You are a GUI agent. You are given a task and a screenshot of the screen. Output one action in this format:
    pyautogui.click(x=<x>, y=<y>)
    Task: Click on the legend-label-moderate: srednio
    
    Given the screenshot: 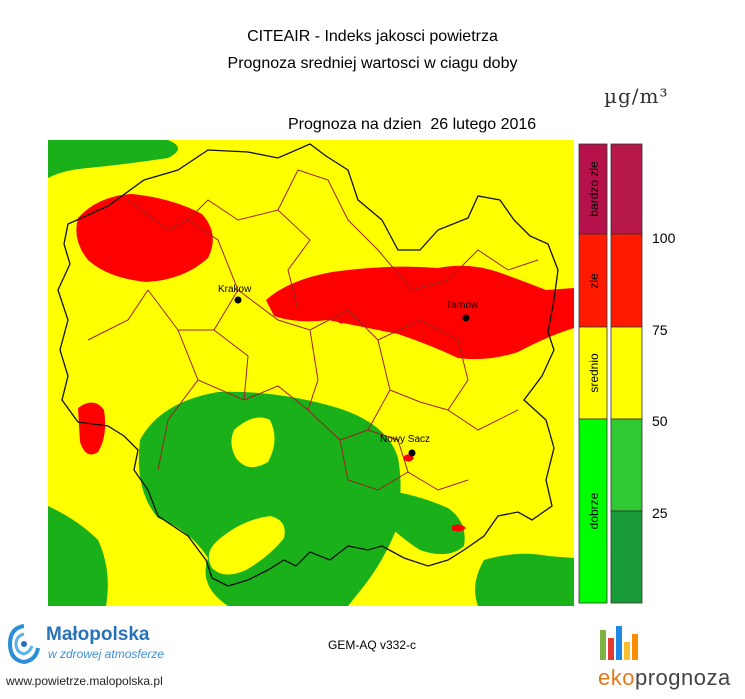 What is the action you would take?
    pyautogui.click(x=594, y=373)
    